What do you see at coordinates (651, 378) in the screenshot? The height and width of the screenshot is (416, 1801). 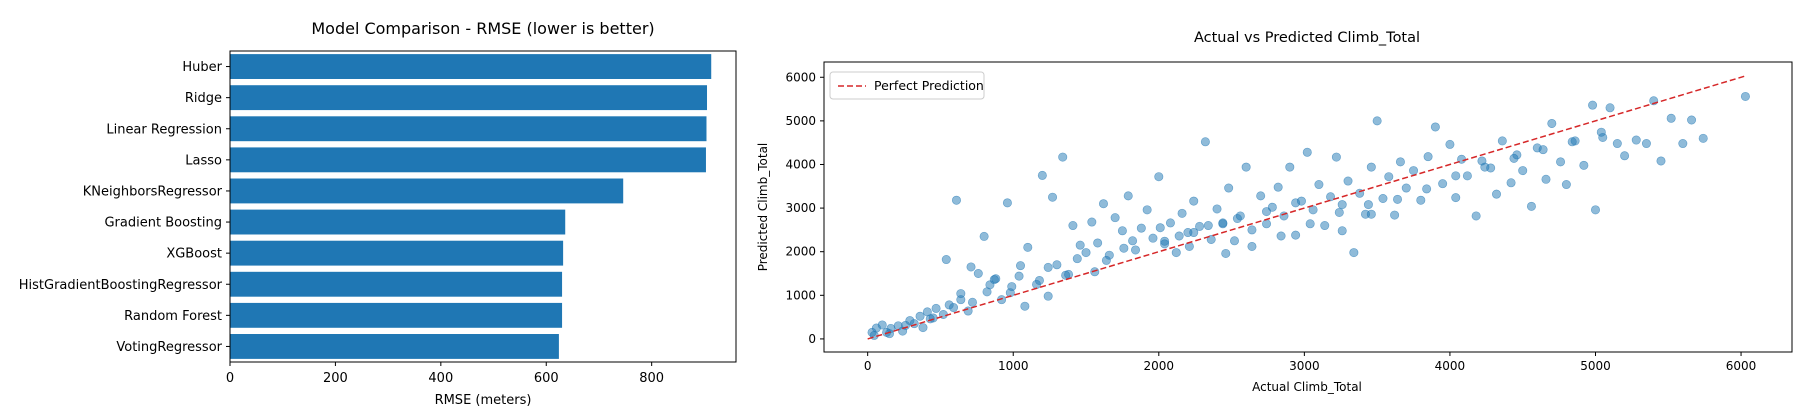 I see `x-tick-label: 800` at bounding box center [651, 378].